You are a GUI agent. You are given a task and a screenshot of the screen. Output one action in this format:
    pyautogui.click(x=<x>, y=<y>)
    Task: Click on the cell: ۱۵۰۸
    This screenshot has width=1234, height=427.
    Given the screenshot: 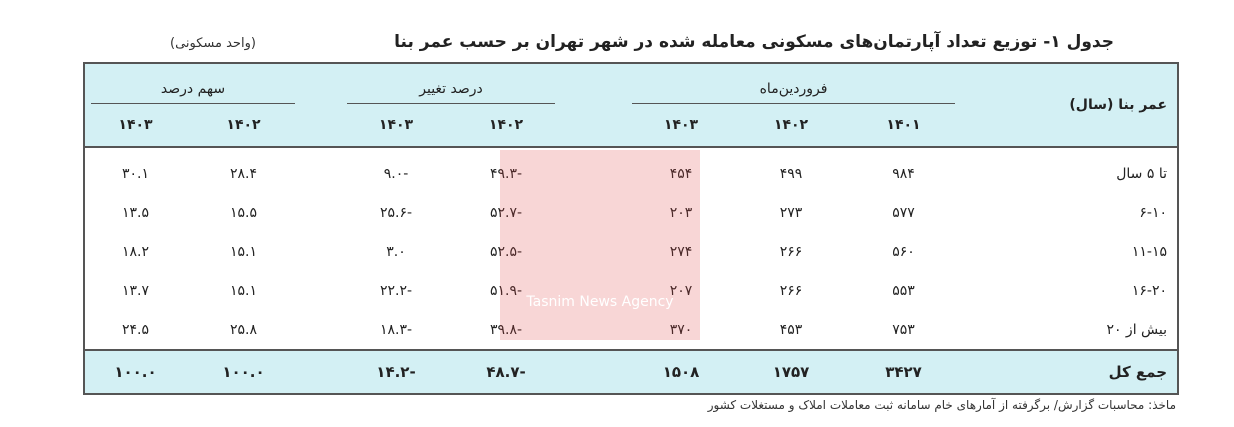 What is the action you would take?
    pyautogui.click(x=681, y=372)
    